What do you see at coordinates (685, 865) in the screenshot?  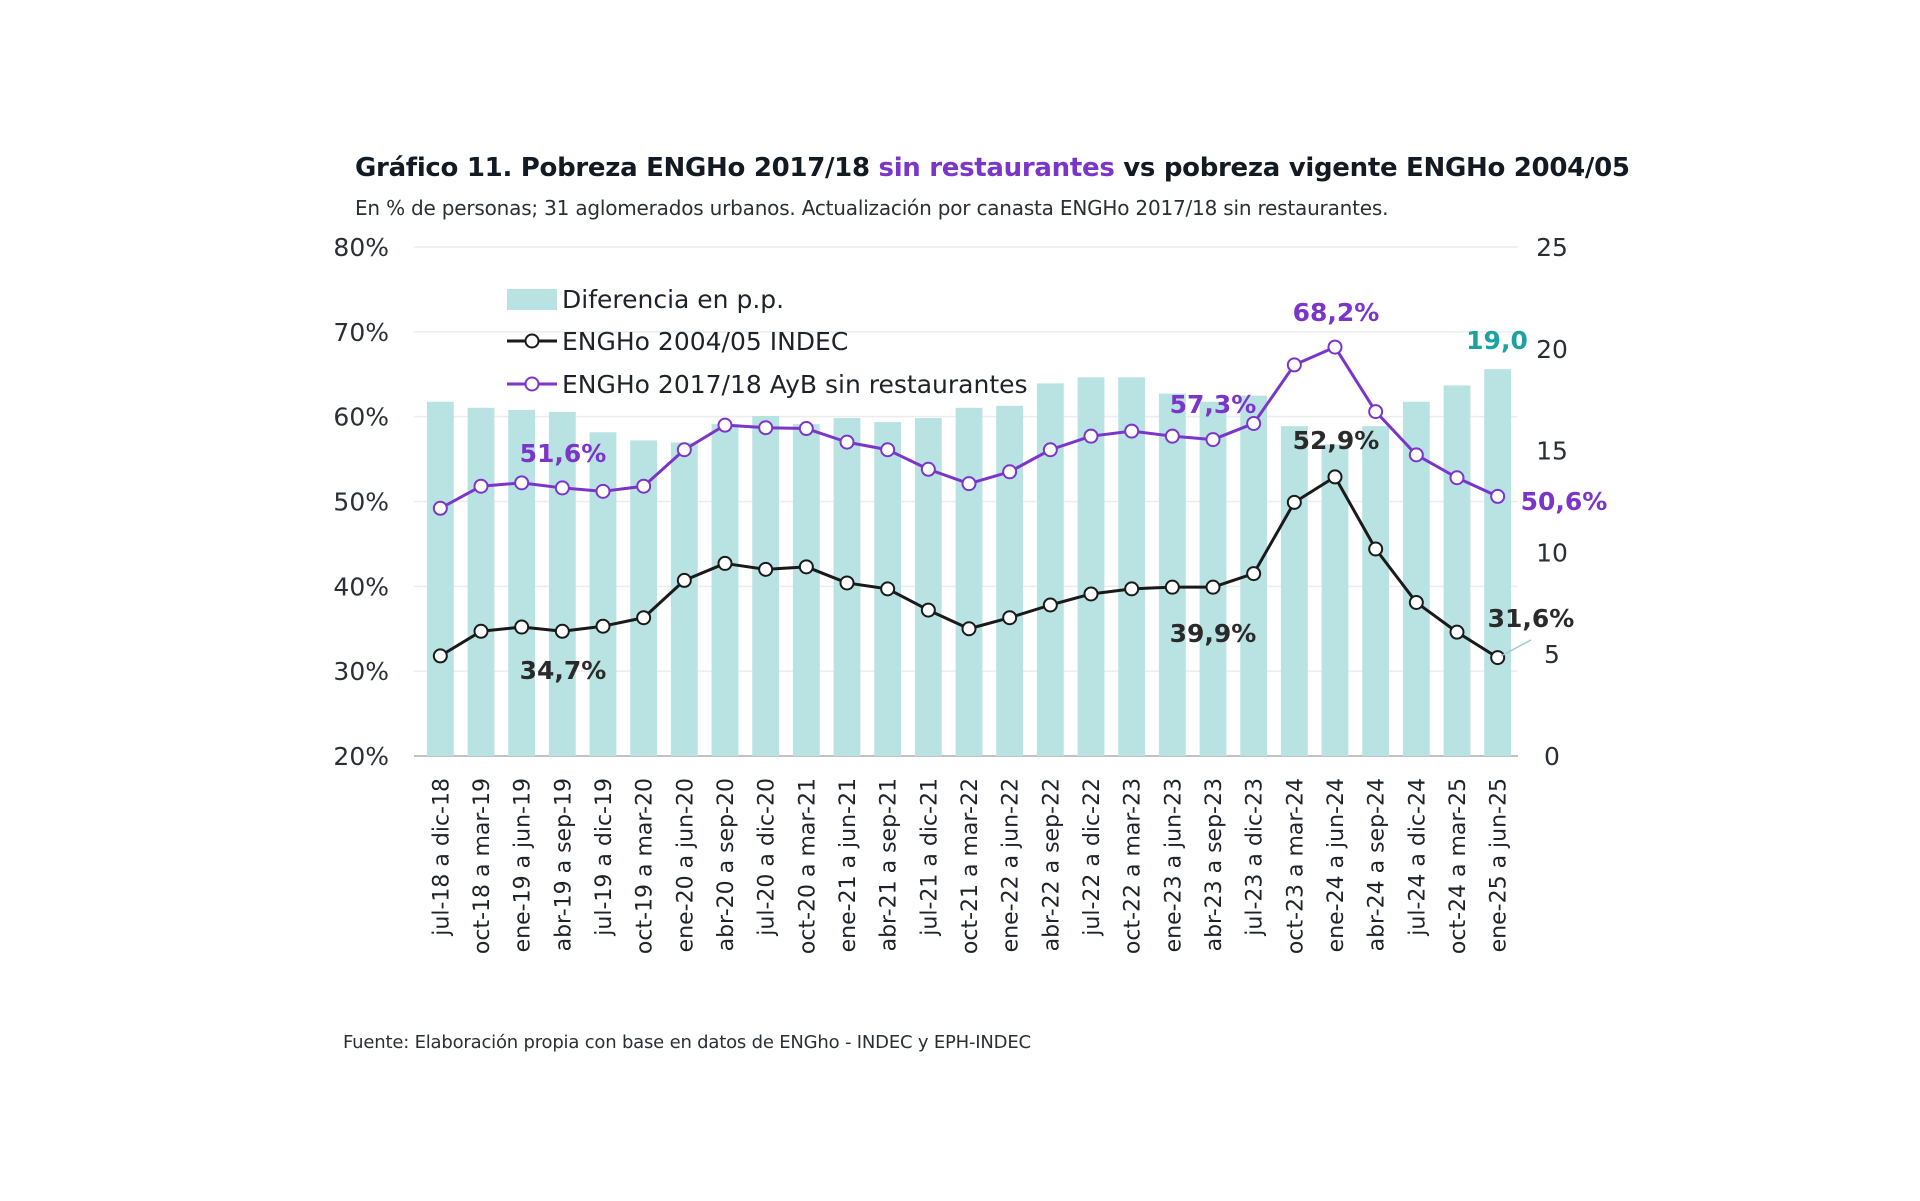 I see `category-label: ene-20 a jun-20` at bounding box center [685, 865].